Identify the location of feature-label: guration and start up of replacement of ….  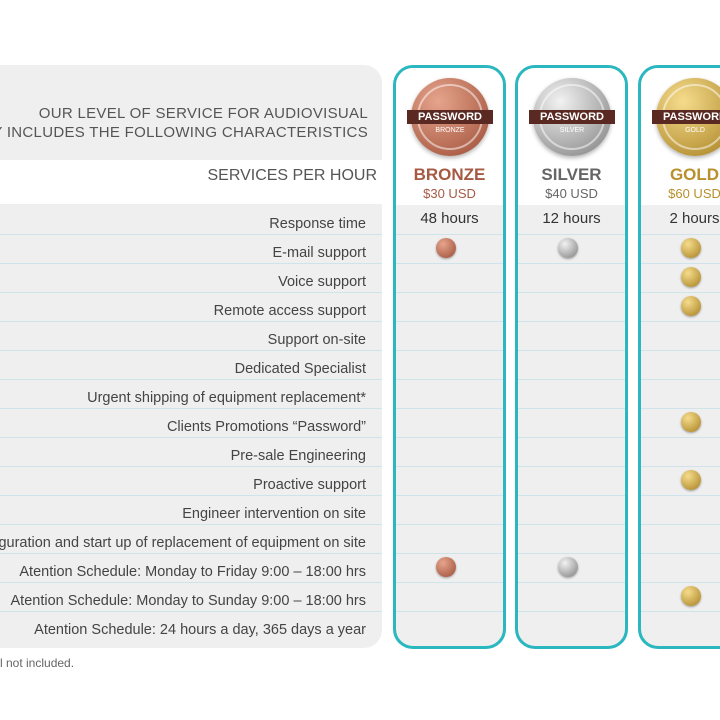
(183, 543).